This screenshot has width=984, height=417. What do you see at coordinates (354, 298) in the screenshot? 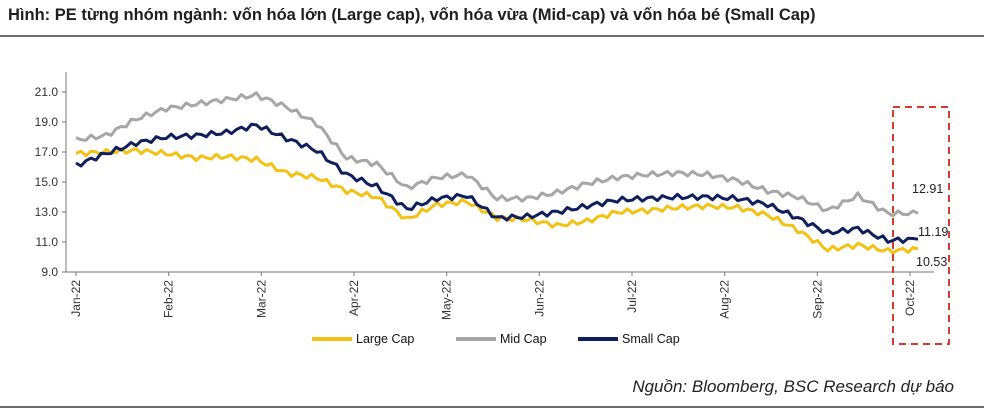
I see `x-tick-label: Apr-22` at bounding box center [354, 298].